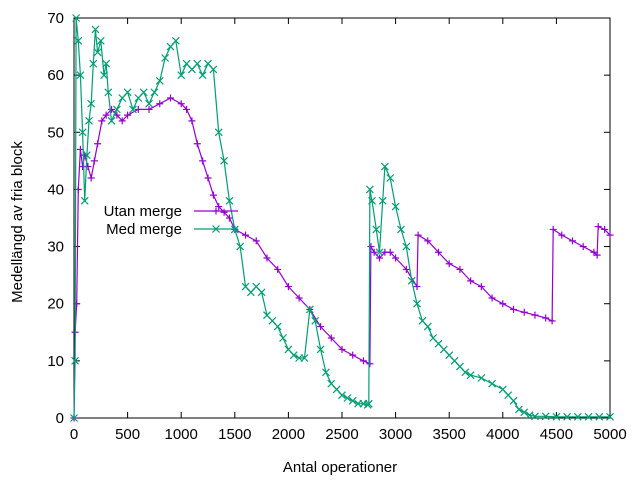 This screenshot has height=480, width=640. I want to click on legend-marker-med-merge, so click(216, 229).